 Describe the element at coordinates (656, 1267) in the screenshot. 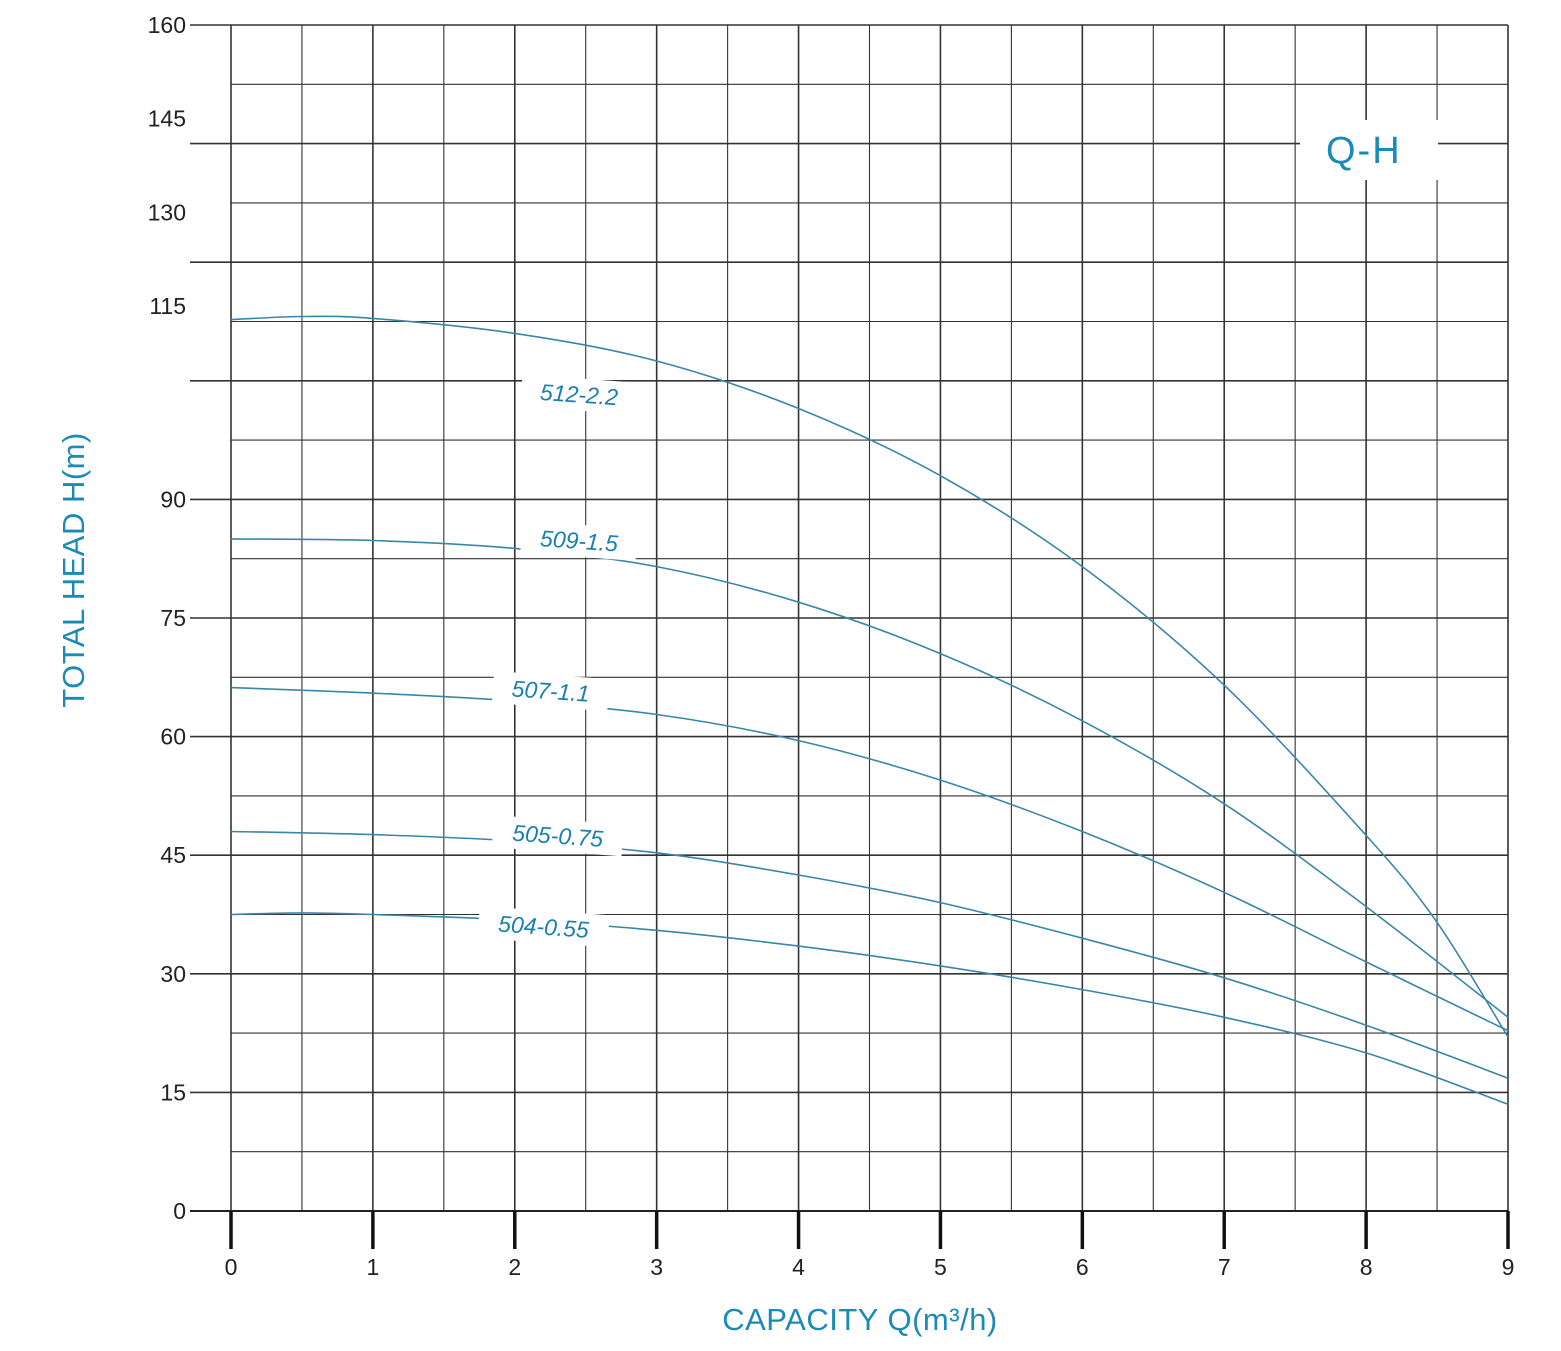

I see `x-tick-label: 3` at that location.